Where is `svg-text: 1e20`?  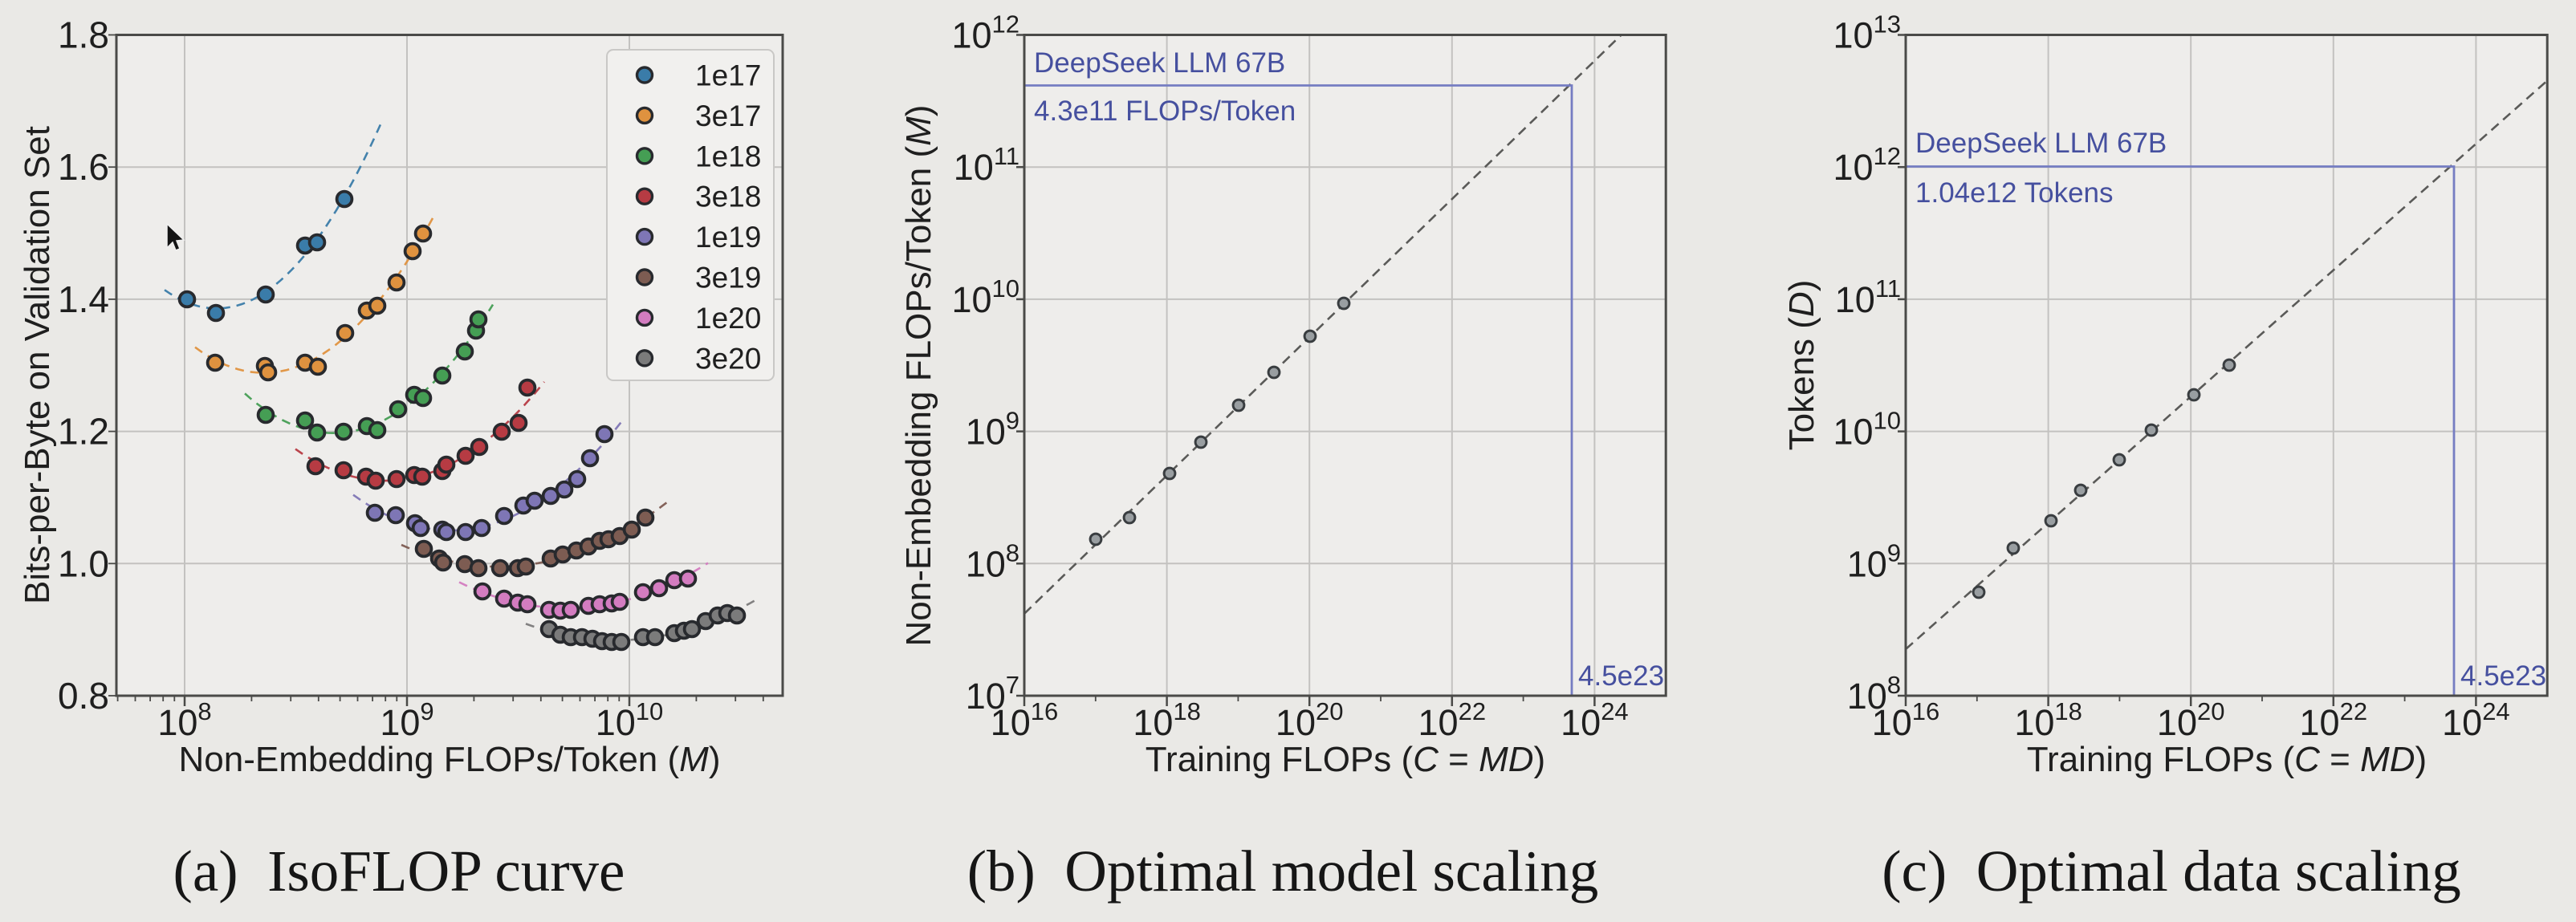 svg-text: 1e20 is located at coordinates (728, 318).